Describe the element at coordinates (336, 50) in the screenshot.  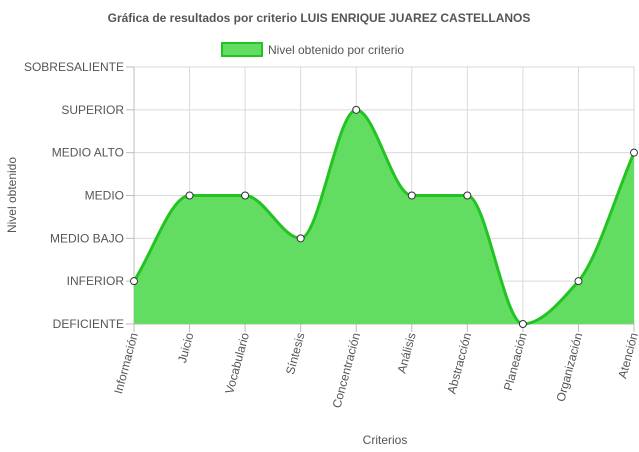
I see `legend-label: Nivel obtenido por criterio` at that location.